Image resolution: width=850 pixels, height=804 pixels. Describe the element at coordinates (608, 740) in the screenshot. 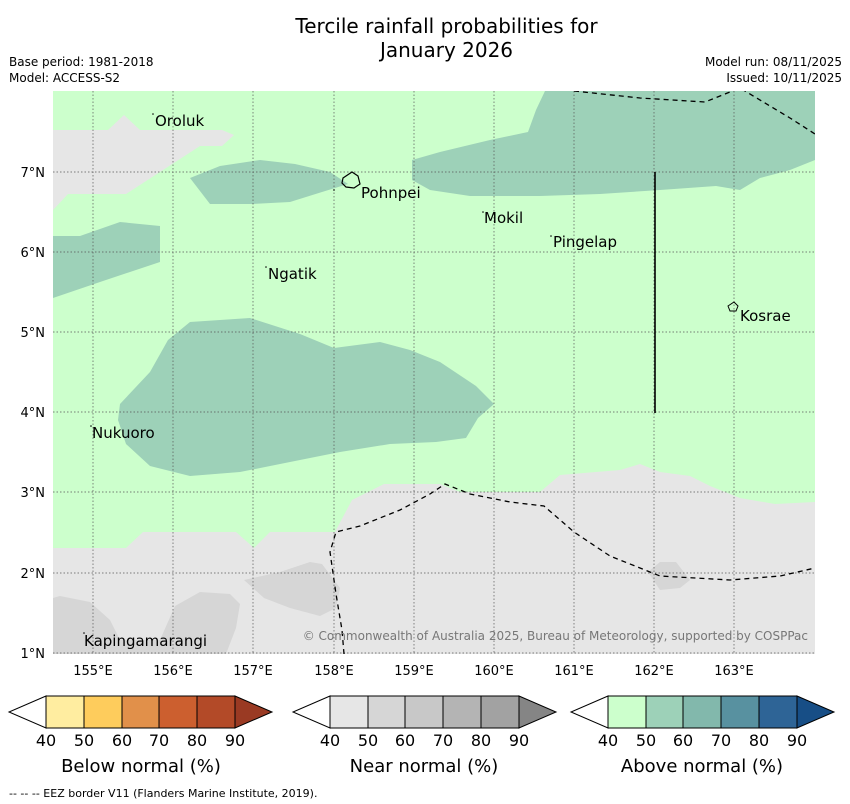

I see `cb-above-tick: 40` at that location.